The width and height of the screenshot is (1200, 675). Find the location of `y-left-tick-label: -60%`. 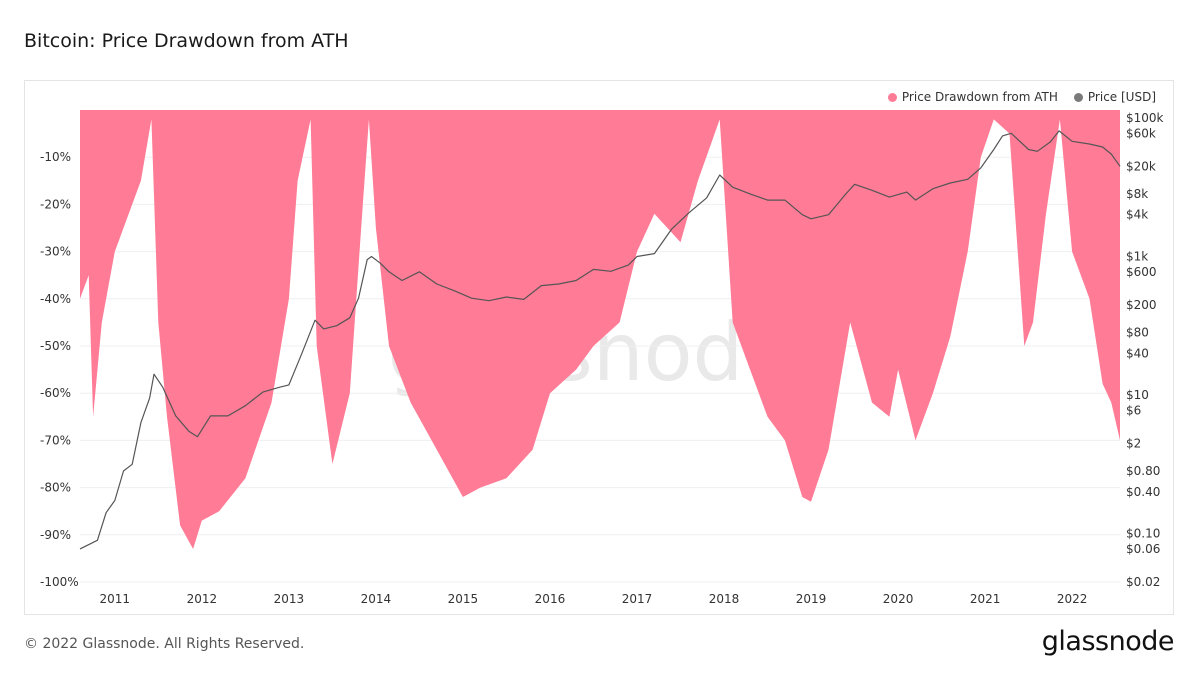

y-left-tick-label: -60% is located at coordinates (55, 393).